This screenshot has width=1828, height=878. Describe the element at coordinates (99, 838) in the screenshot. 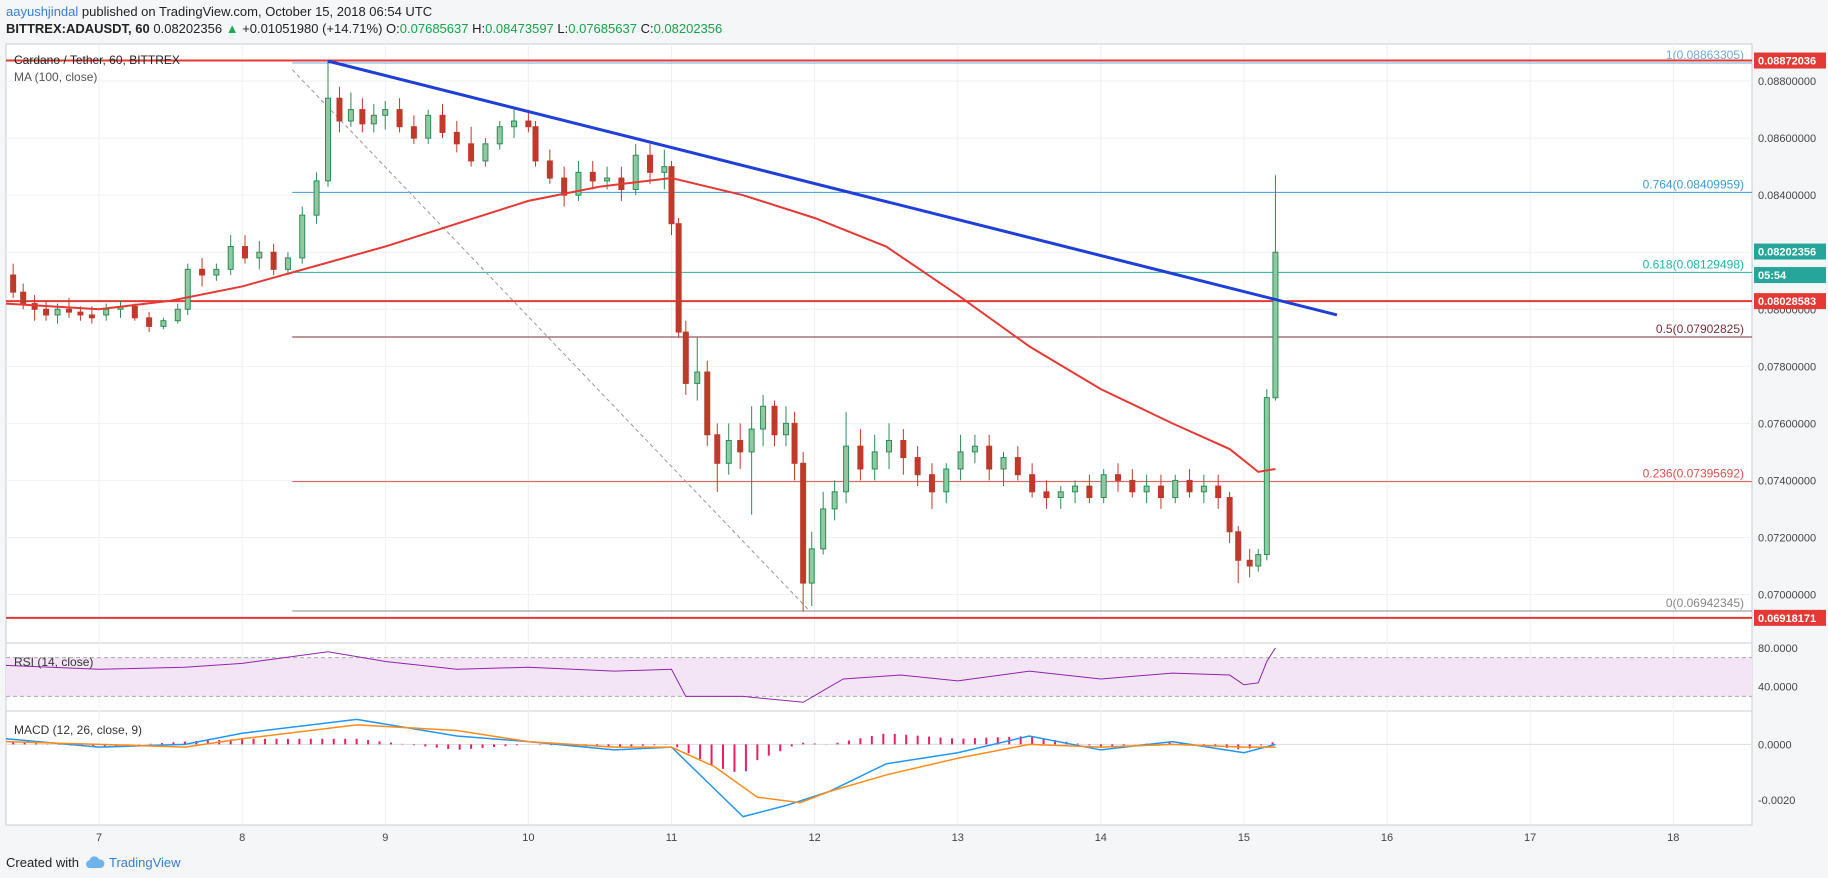

I see `time-tick-label: 7` at that location.